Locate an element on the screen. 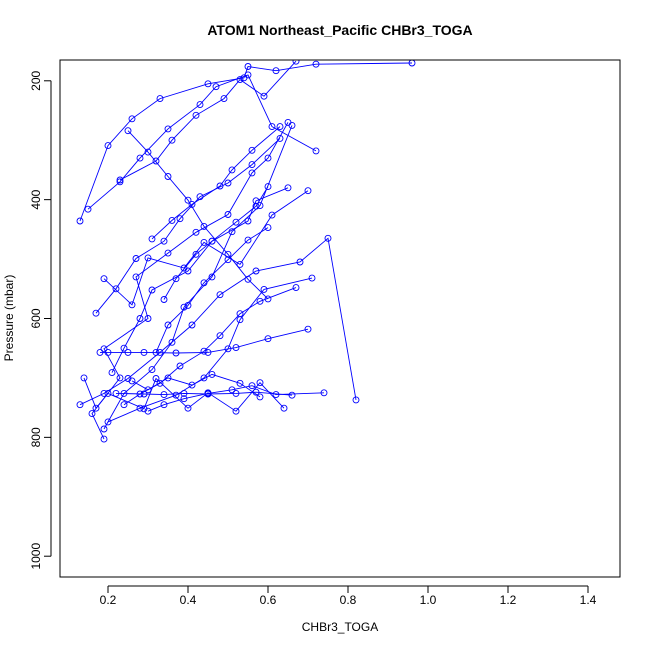 The image size is (650, 650). chart-title: ATOM1 Northeast_Pacific CHBr3_TOGA is located at coordinates (339, 30).